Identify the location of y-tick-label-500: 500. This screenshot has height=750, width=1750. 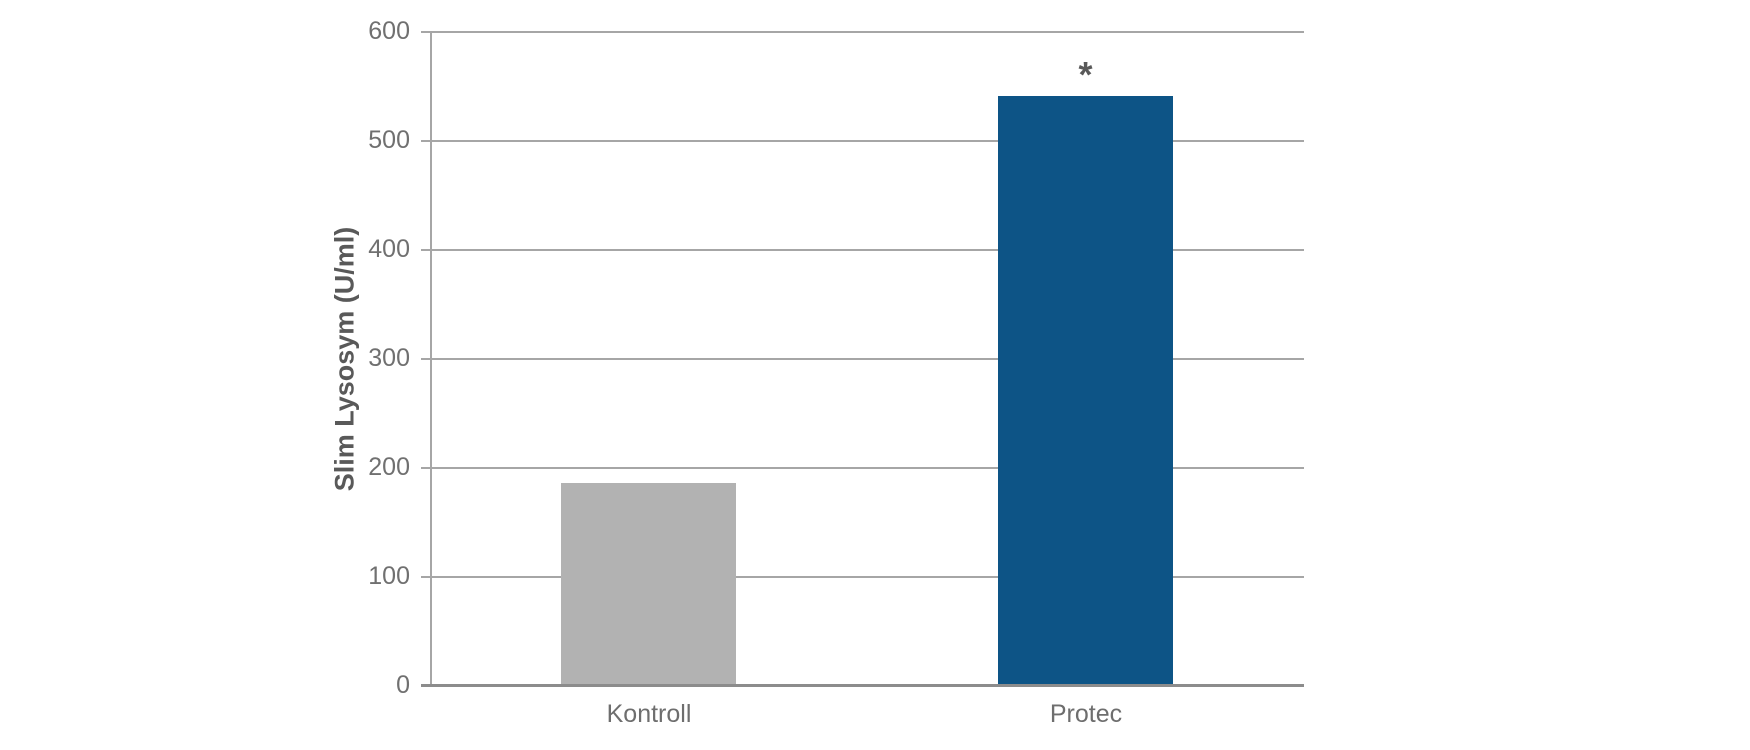
(389, 140).